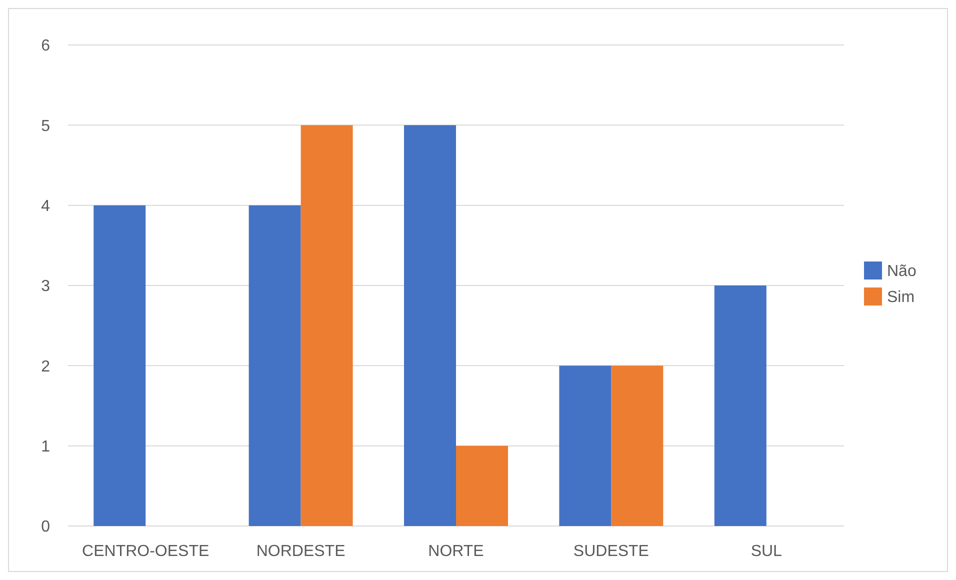 Image resolution: width=956 pixels, height=580 pixels. Describe the element at coordinates (456, 551) in the screenshot. I see `x-tick-label: NORTE` at that location.